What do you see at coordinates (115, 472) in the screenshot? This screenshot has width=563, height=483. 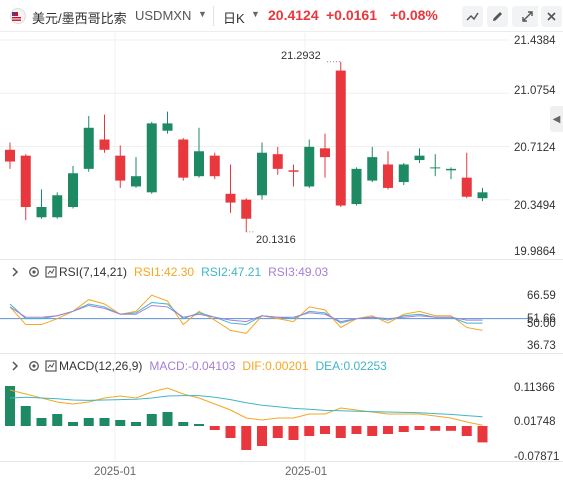 I see `x-axis-label: 2025-01` at bounding box center [115, 472].